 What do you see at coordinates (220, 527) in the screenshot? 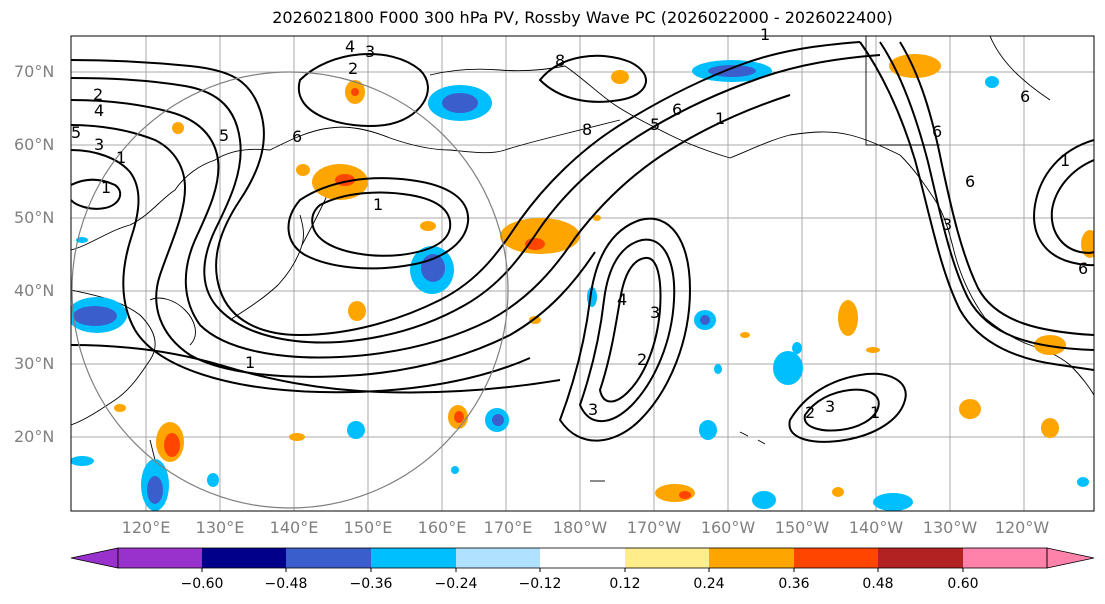
I see `lon-label: 130°E` at bounding box center [220, 527].